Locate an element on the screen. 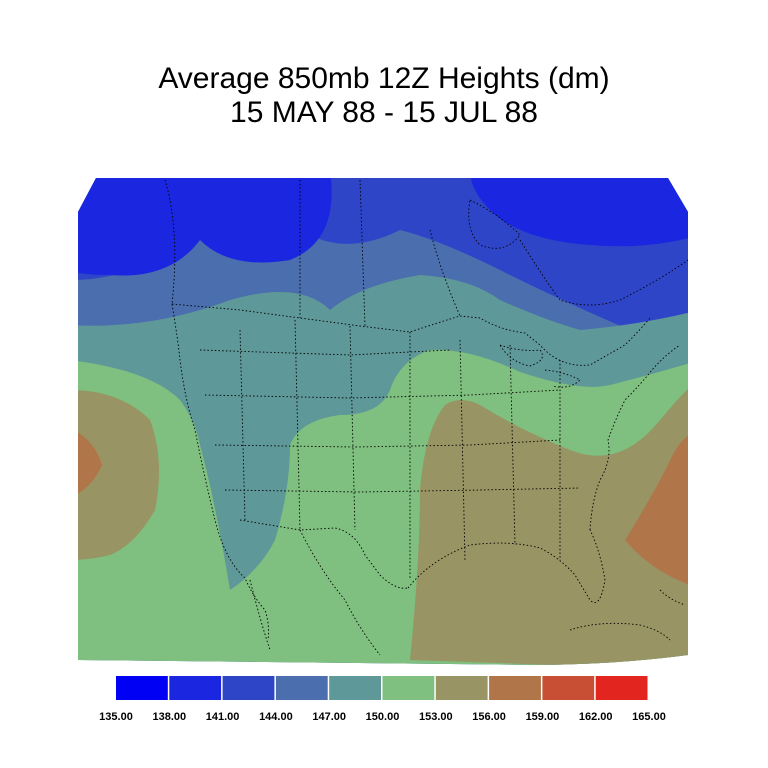  colorbar-label-9: 162.00 is located at coordinates (596, 717).